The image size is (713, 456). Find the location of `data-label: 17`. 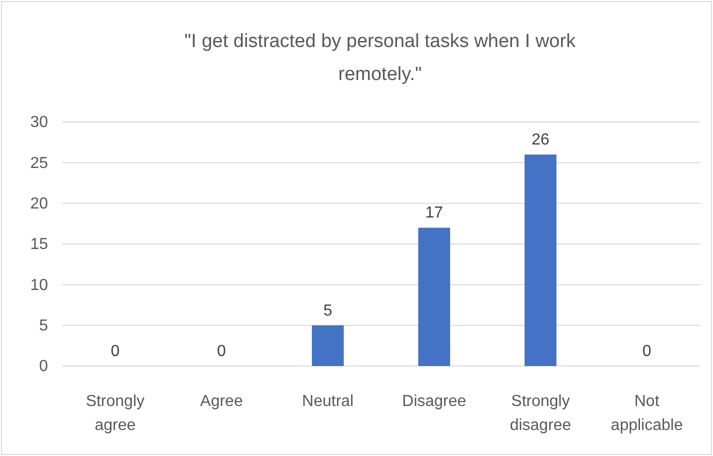

data-label: 17 is located at coordinates (434, 213).